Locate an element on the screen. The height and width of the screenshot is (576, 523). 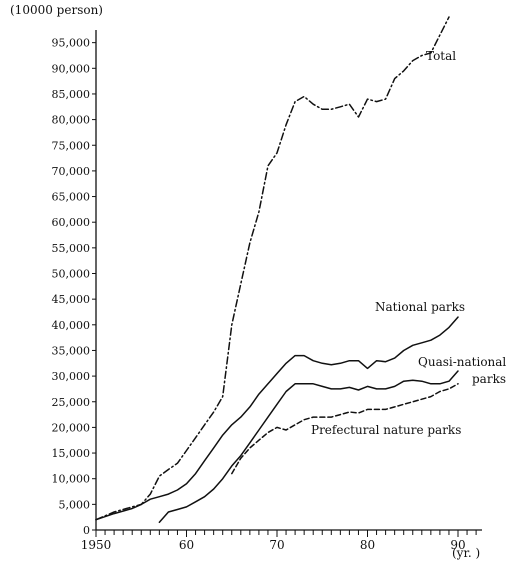
y-tick-label: 60,000 is located at coordinates (71, 222).